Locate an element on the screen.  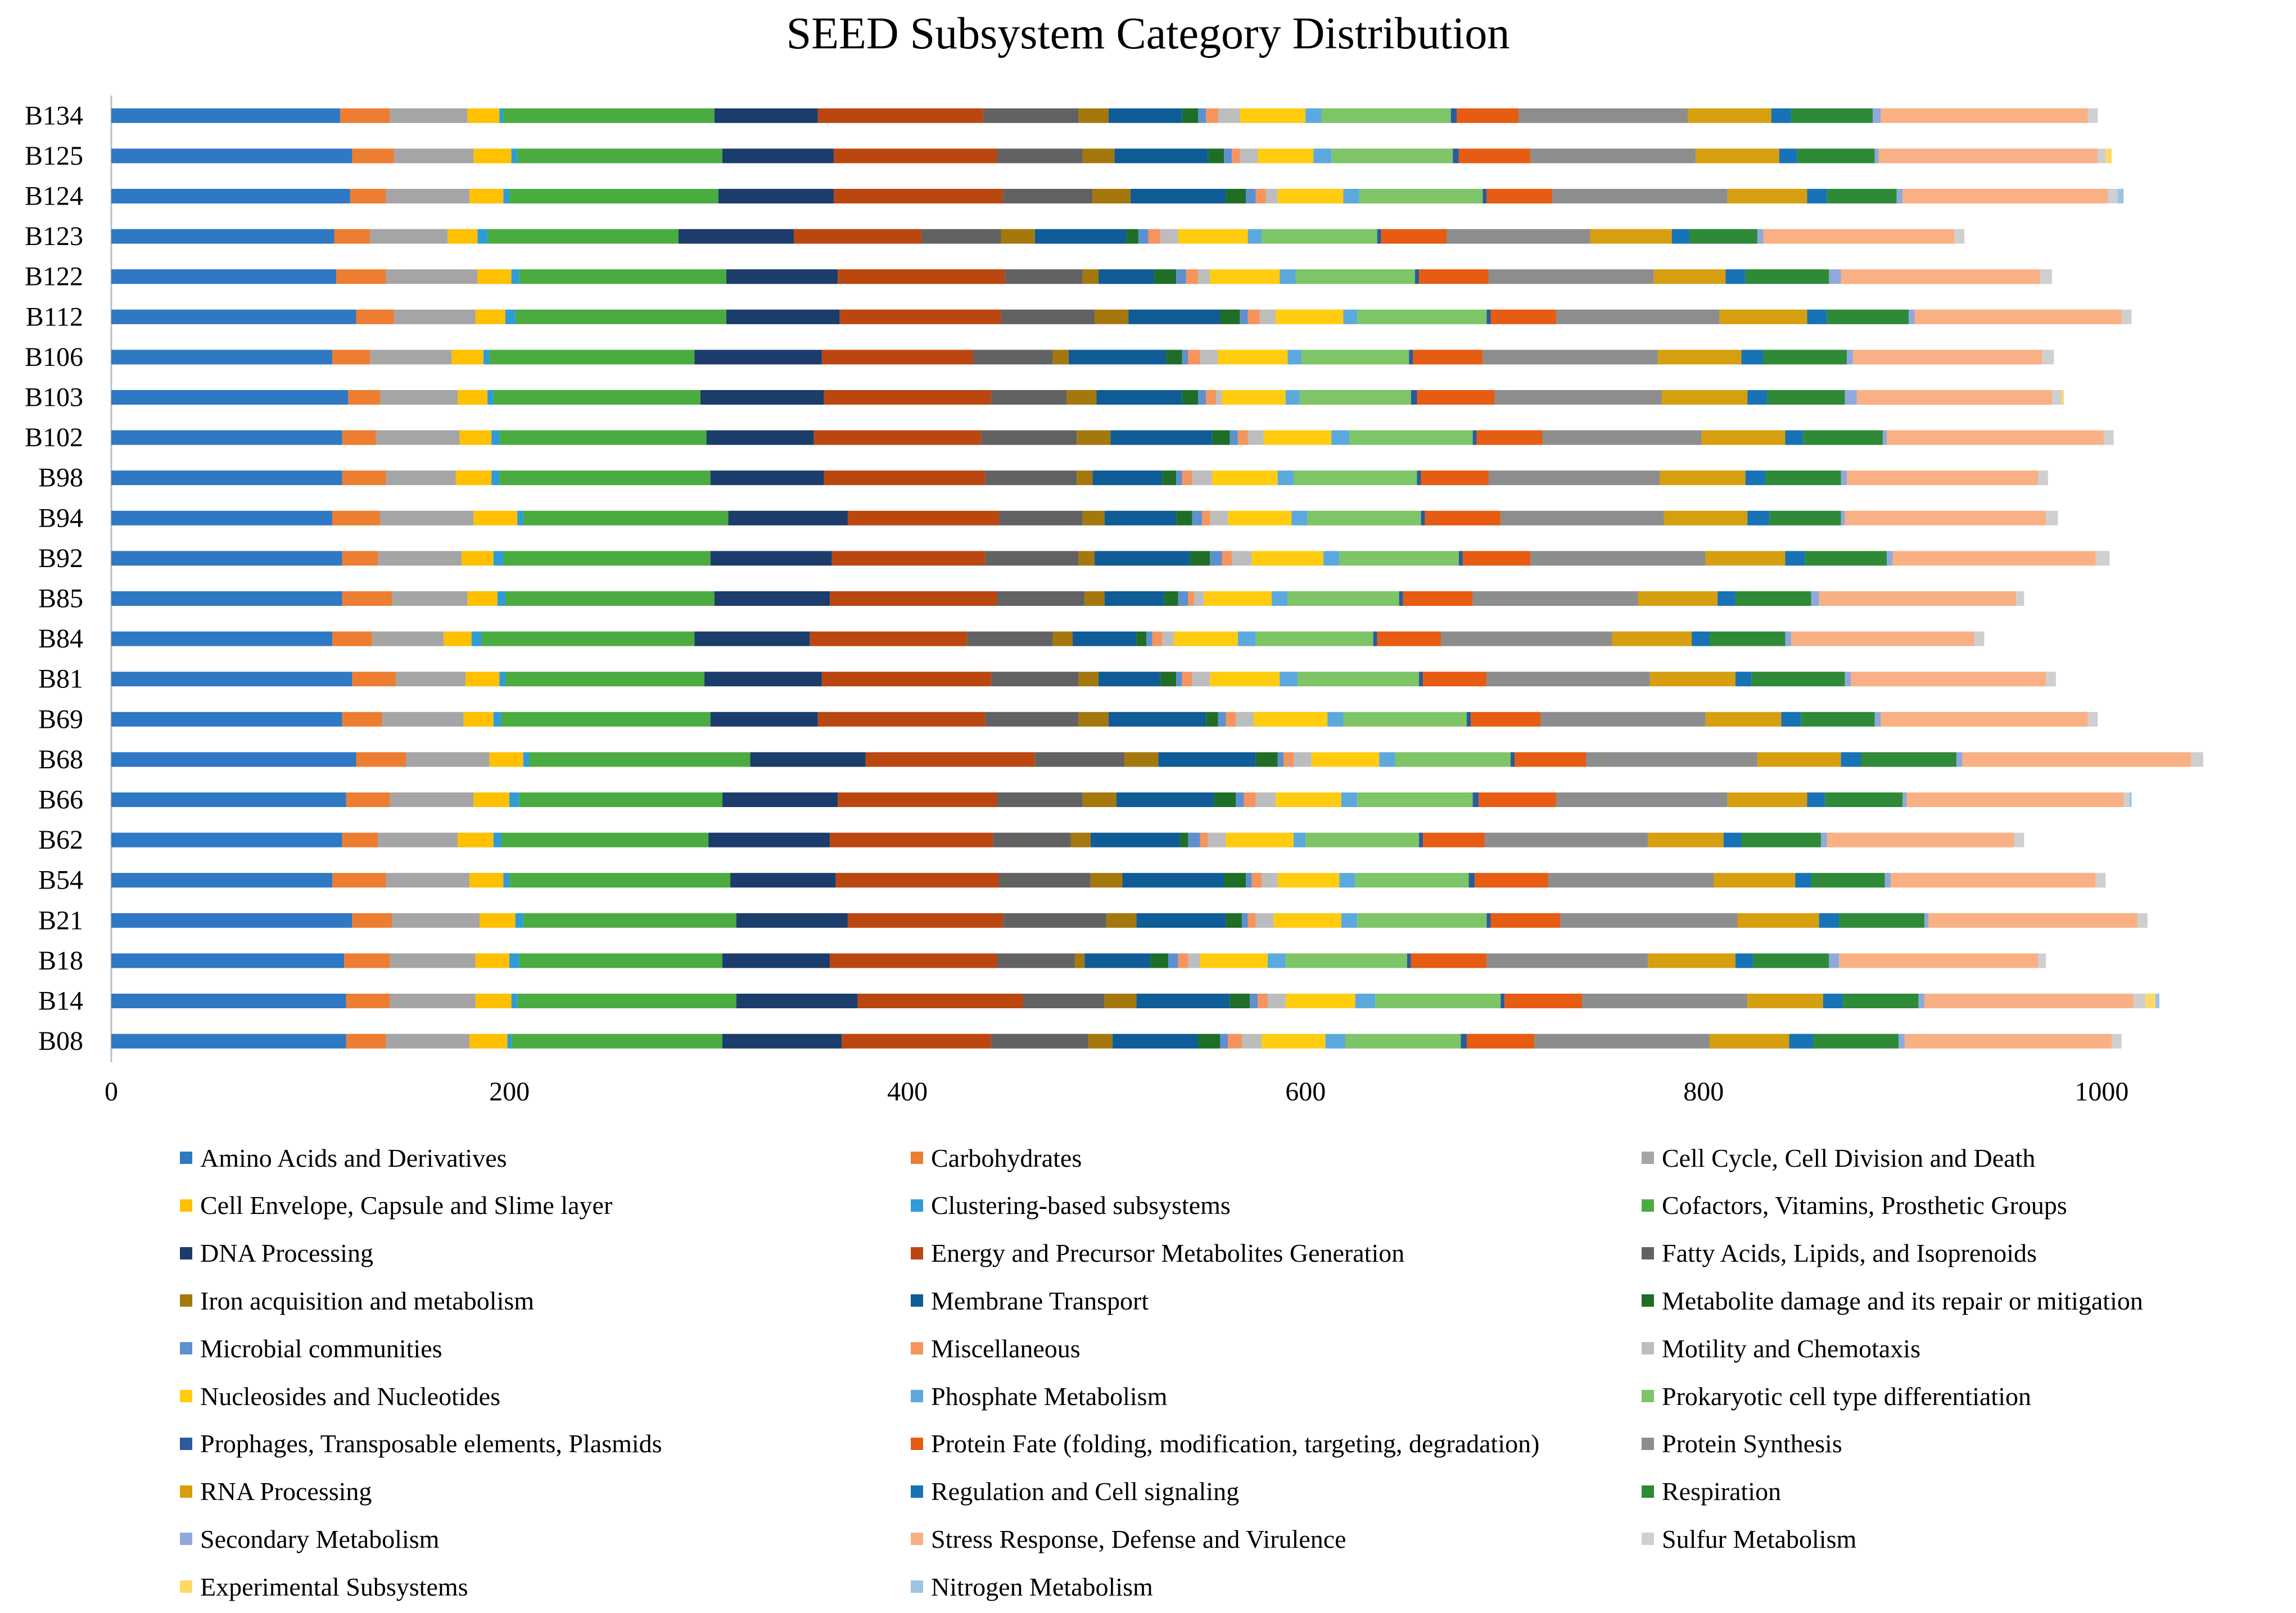
bar-segment-b124-metabolite-damage-and-its-repair-or-mitigation is located at coordinates (1236, 196).